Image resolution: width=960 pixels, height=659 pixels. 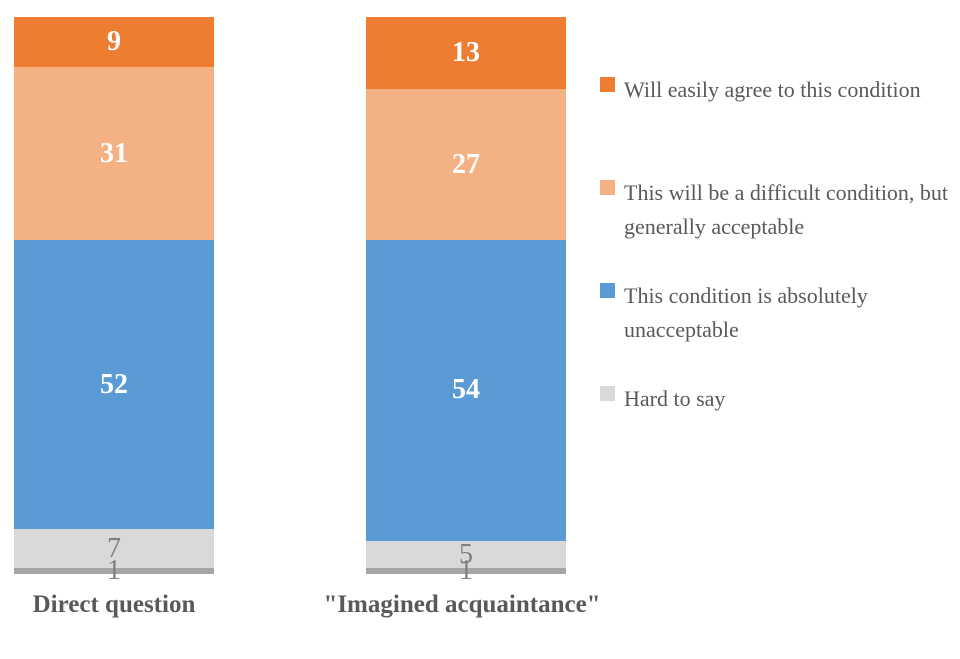 I want to click on bar-segment-s0-c0: 9, so click(x=114, y=42).